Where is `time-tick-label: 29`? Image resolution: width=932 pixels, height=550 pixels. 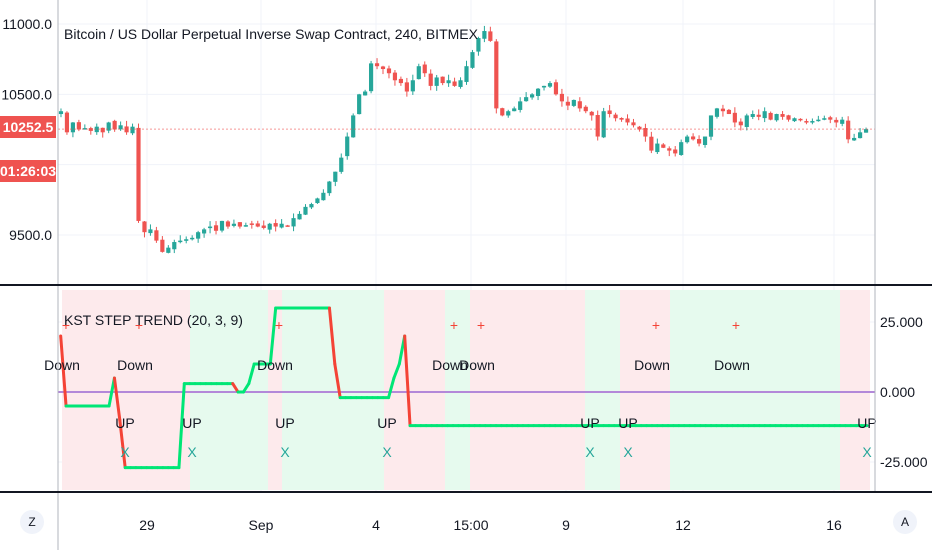 time-tick-label: 29 is located at coordinates (147, 525).